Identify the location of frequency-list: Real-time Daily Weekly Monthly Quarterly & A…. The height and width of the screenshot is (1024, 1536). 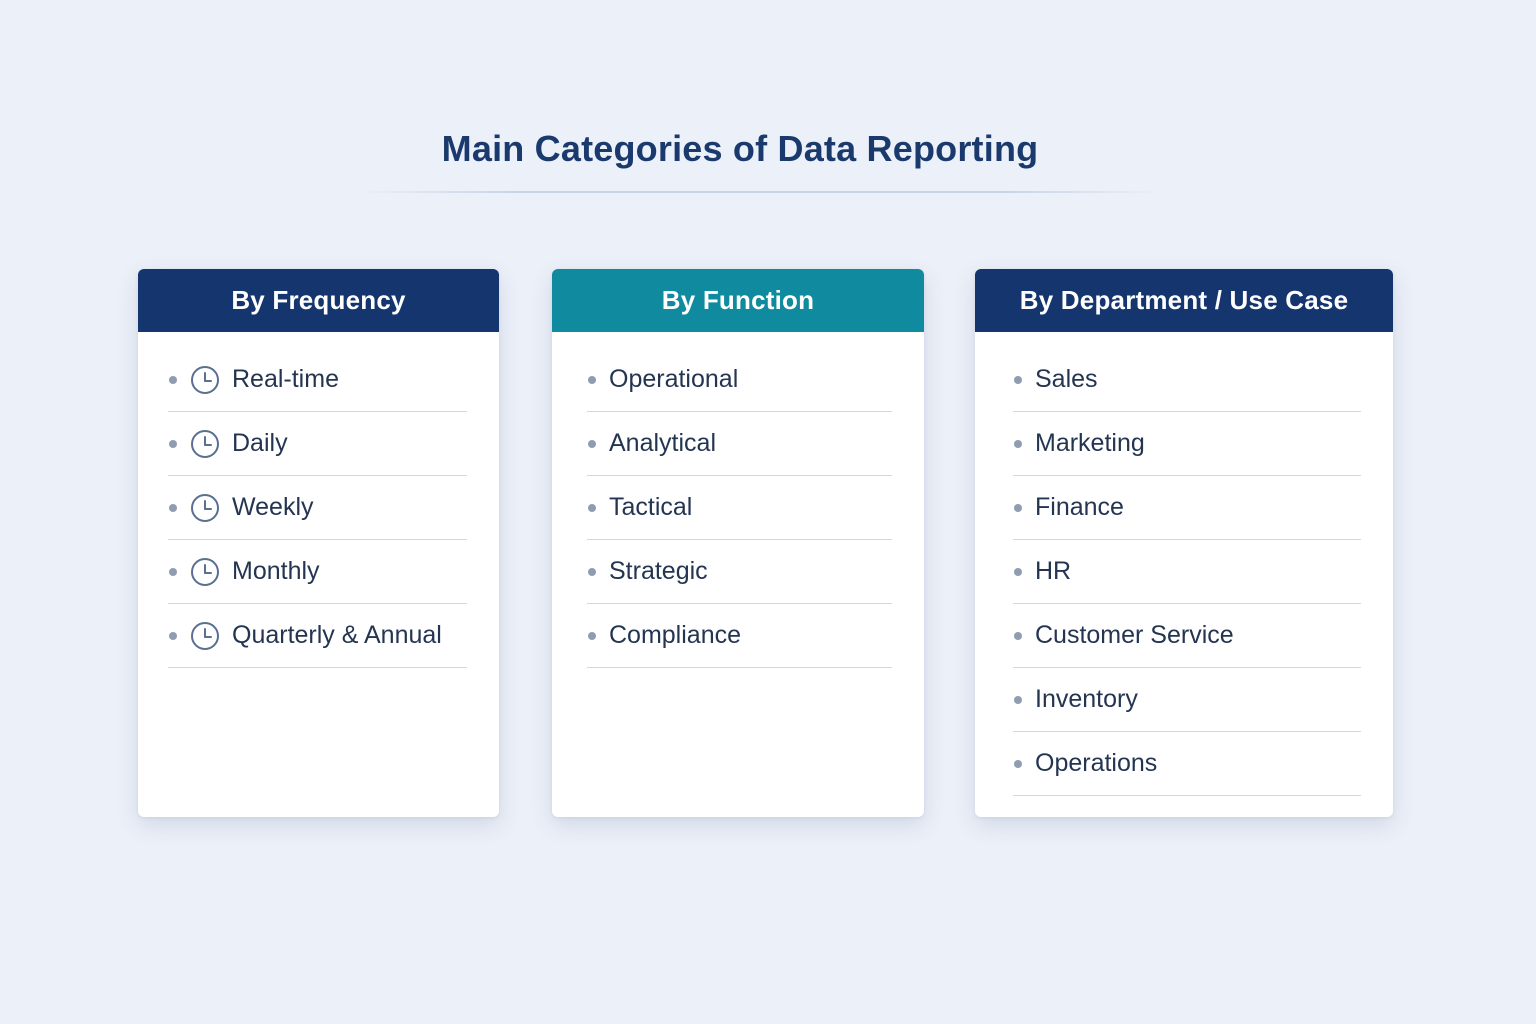
(318, 500).